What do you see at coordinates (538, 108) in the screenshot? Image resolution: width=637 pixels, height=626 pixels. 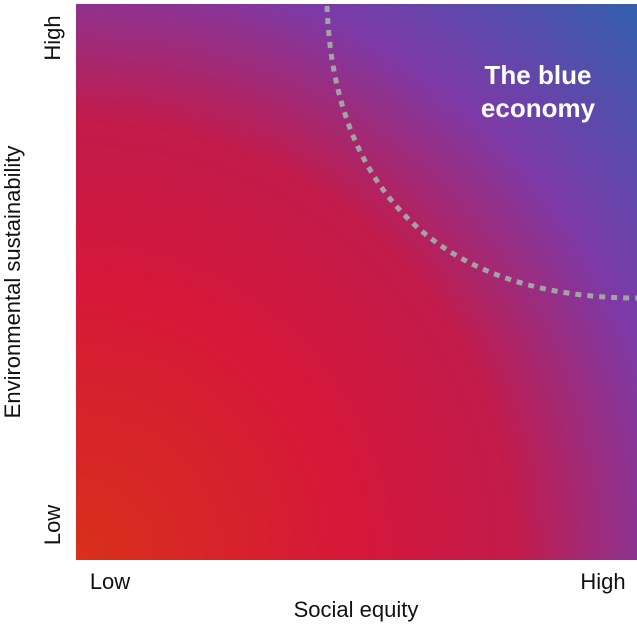 I see `annotation-line: economy` at bounding box center [538, 108].